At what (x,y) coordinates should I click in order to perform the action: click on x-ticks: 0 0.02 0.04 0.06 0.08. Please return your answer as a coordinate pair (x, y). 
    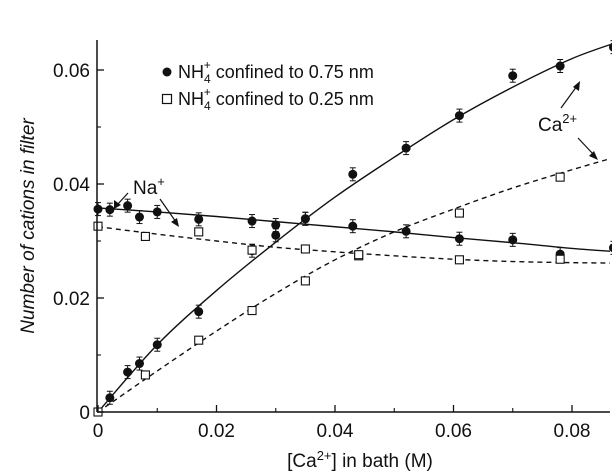
    Looking at the image, I should click on (342, 423).